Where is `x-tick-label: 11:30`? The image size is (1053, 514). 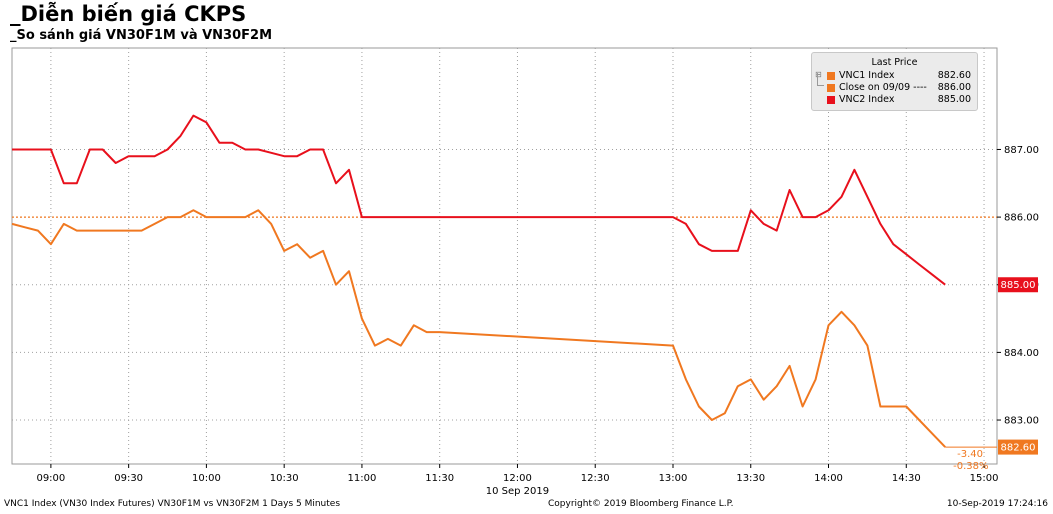
x-tick-label: 11:30 is located at coordinates (439, 478).